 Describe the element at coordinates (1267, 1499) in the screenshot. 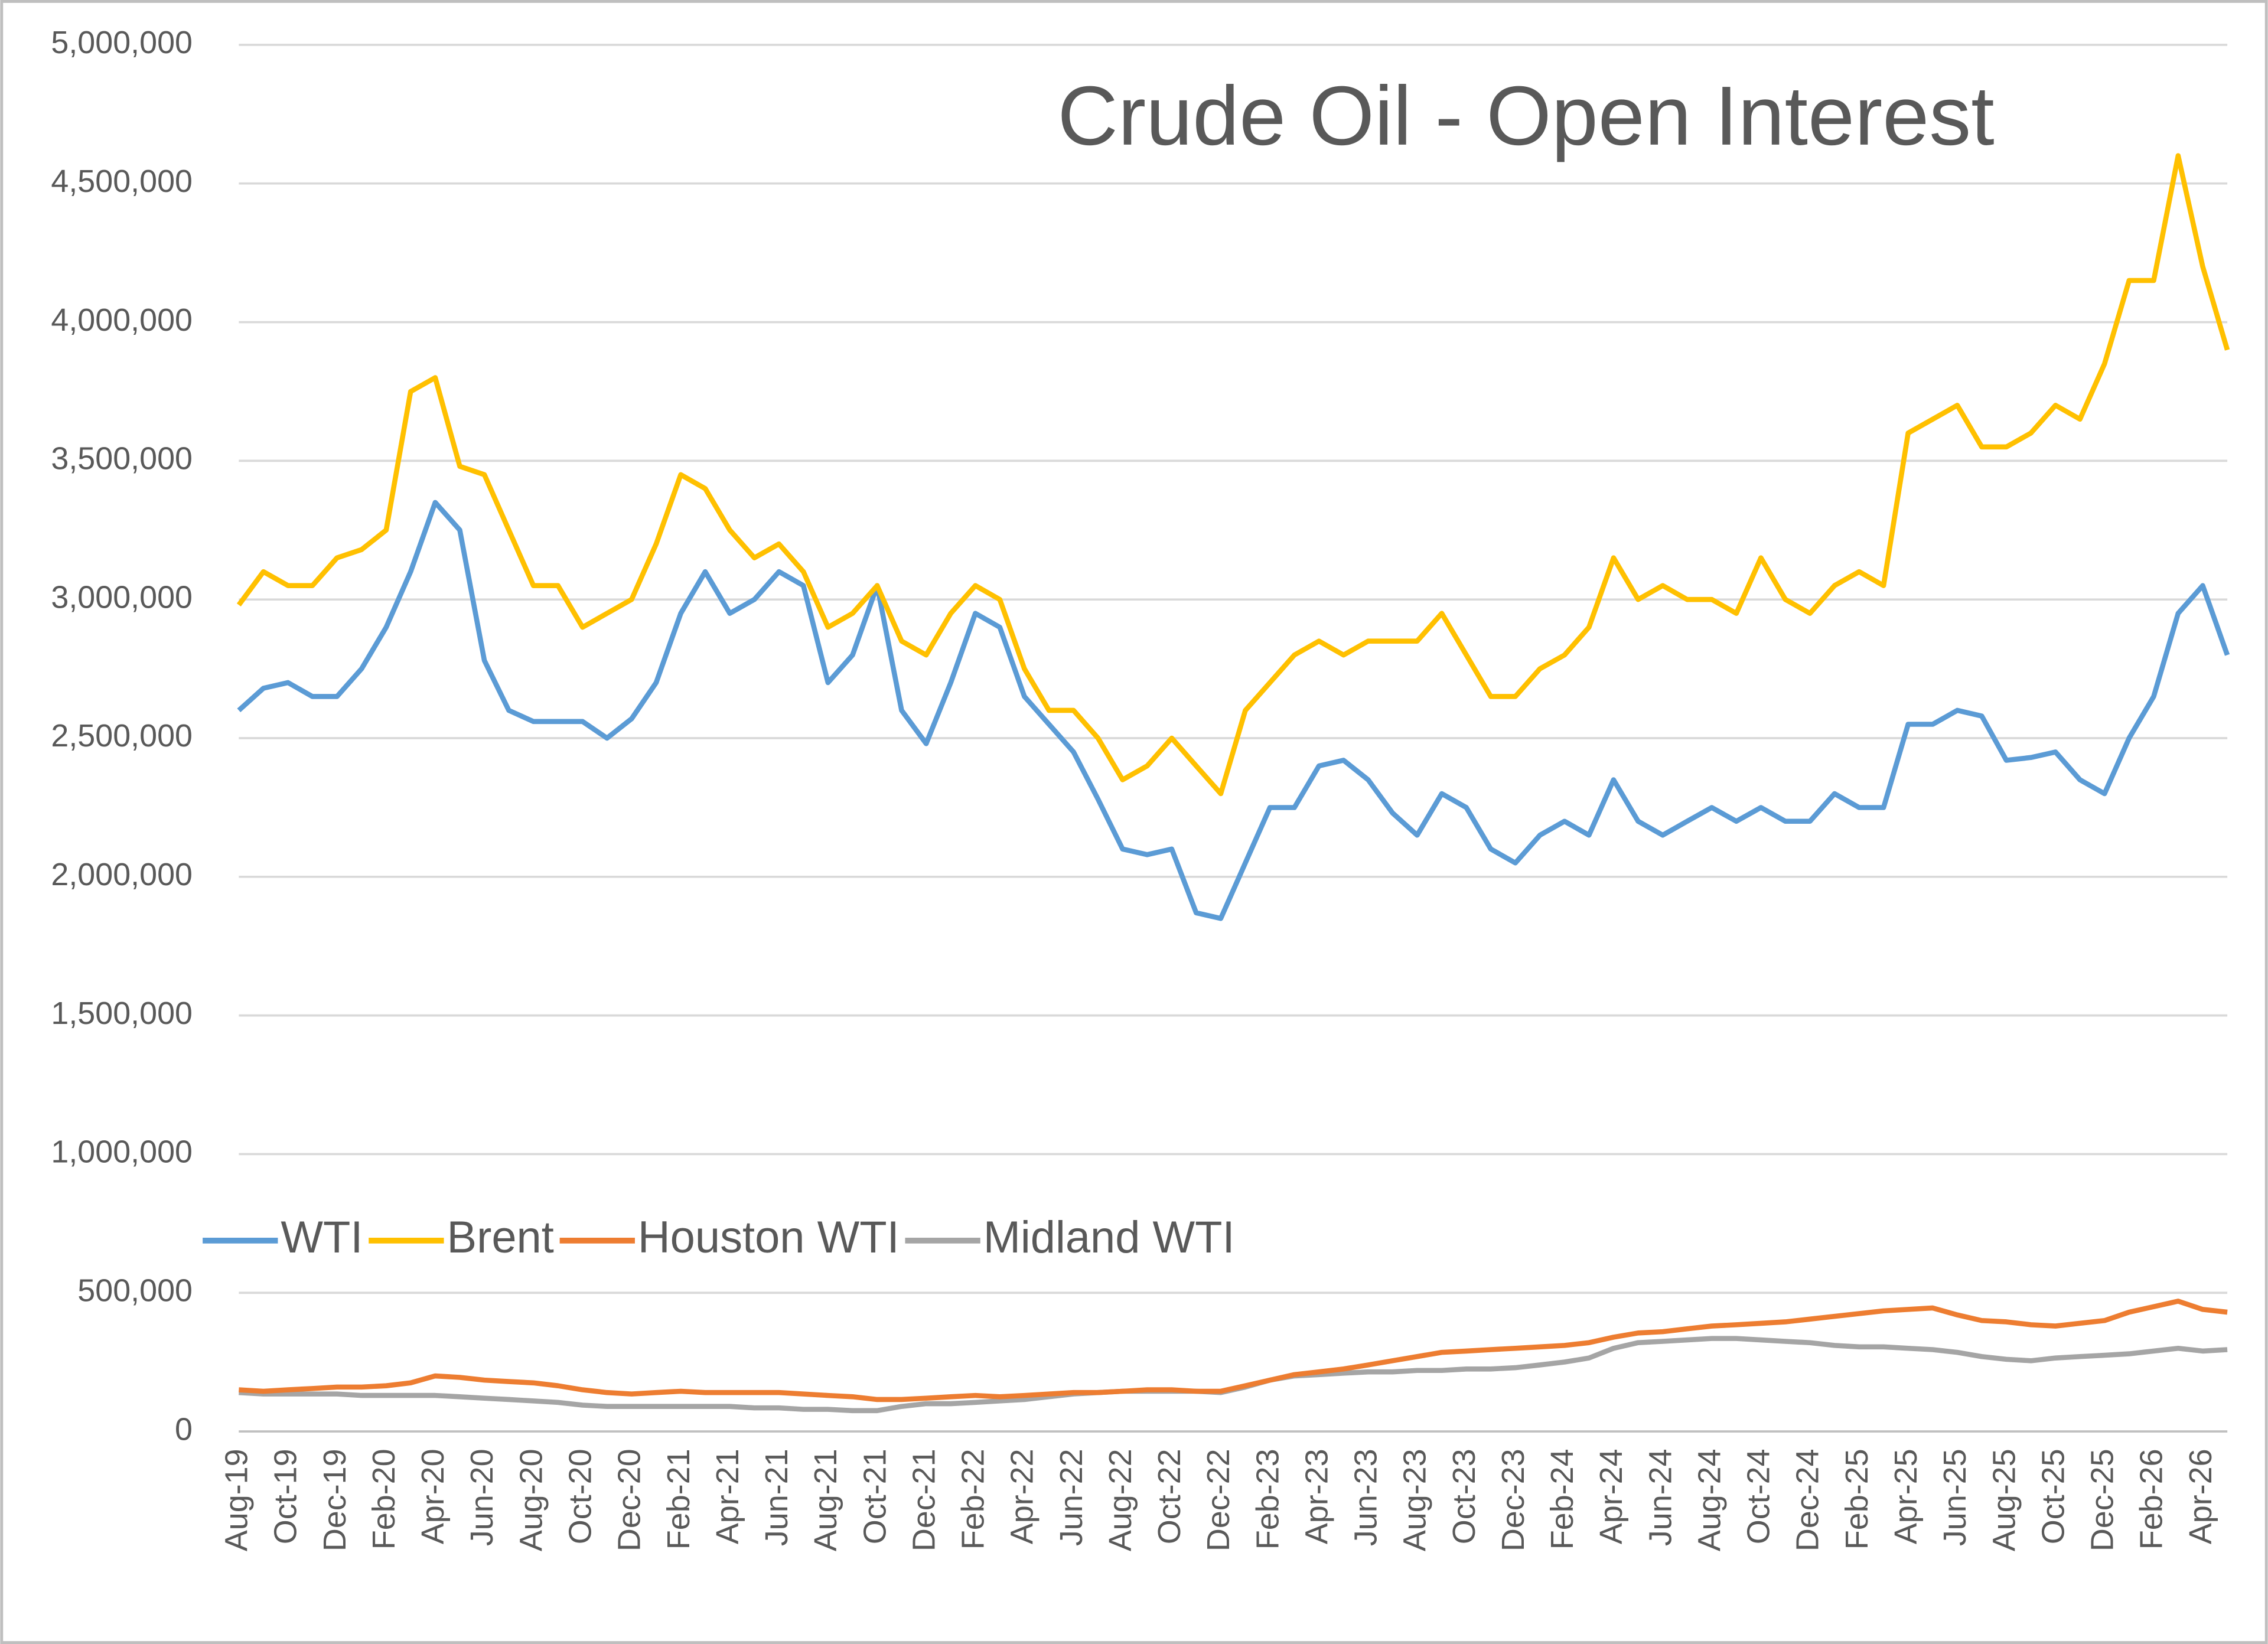

I see `x-tick-label: Feb-23` at that location.